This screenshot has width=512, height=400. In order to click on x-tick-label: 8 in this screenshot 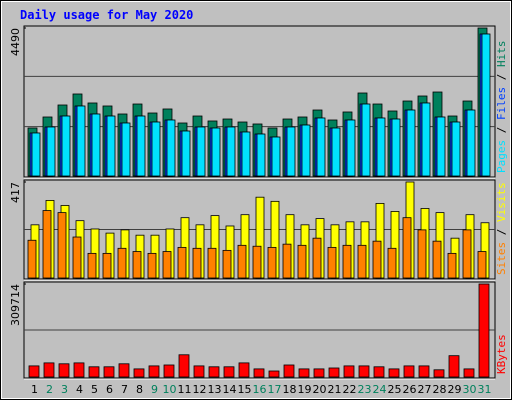, I will do `click(139, 389)`.